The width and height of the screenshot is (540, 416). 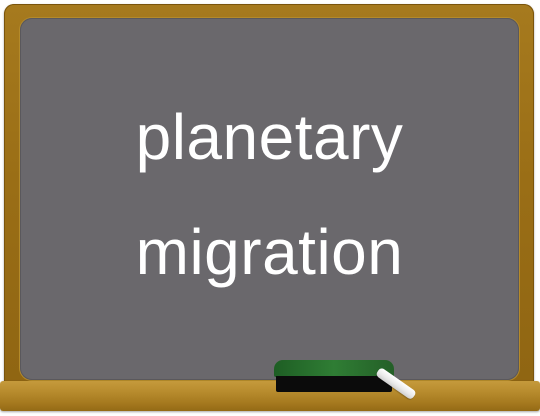 What do you see at coordinates (334, 368) in the screenshot?
I see `eraser-felt` at bounding box center [334, 368].